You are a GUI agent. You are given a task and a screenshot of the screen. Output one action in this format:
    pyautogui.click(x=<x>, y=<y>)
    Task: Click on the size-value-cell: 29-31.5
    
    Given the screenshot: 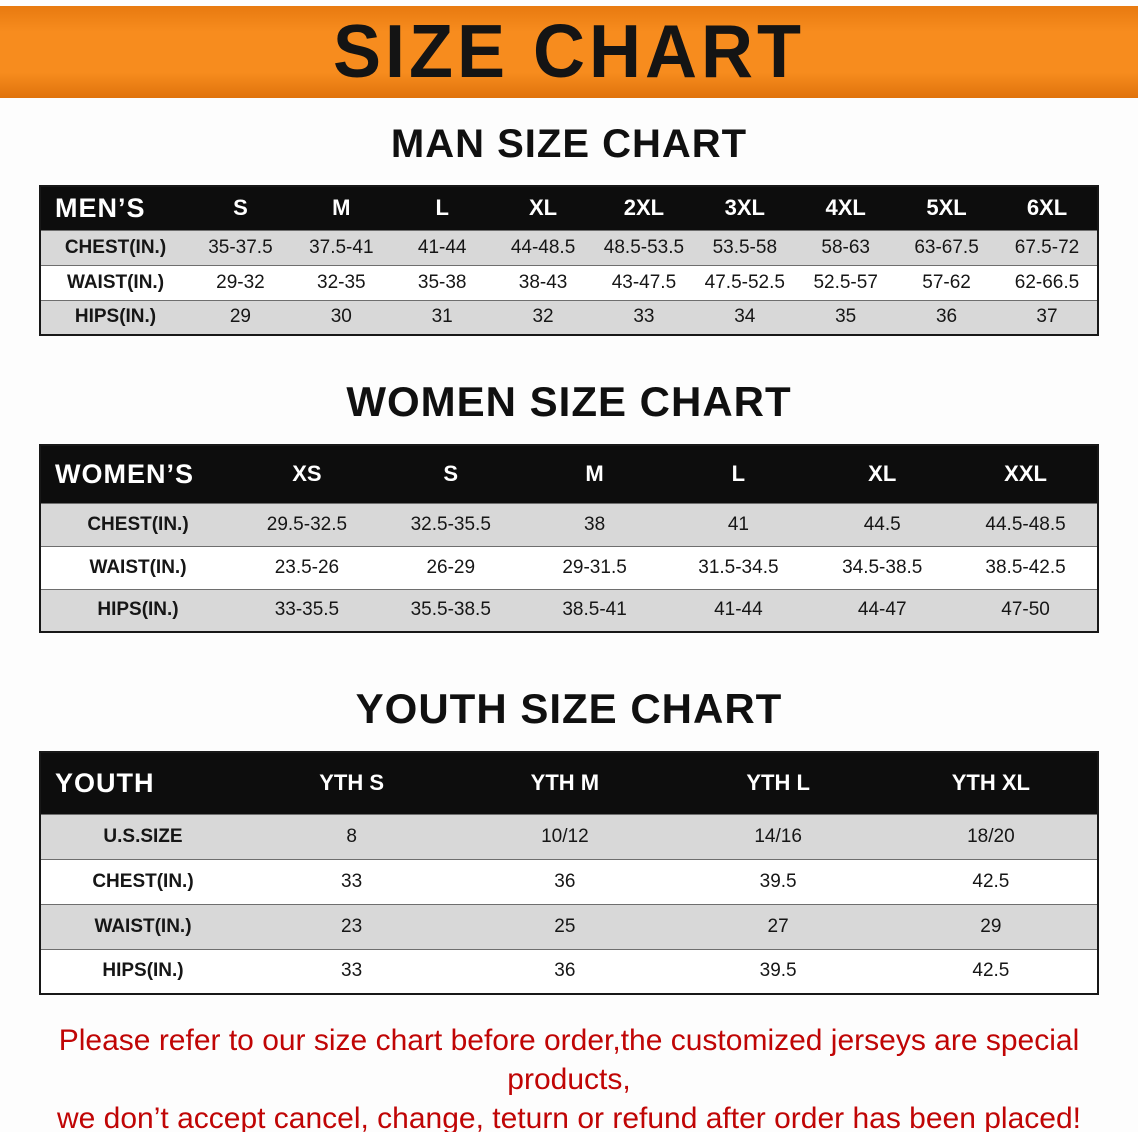 What is the action you would take?
    pyautogui.click(x=594, y=567)
    